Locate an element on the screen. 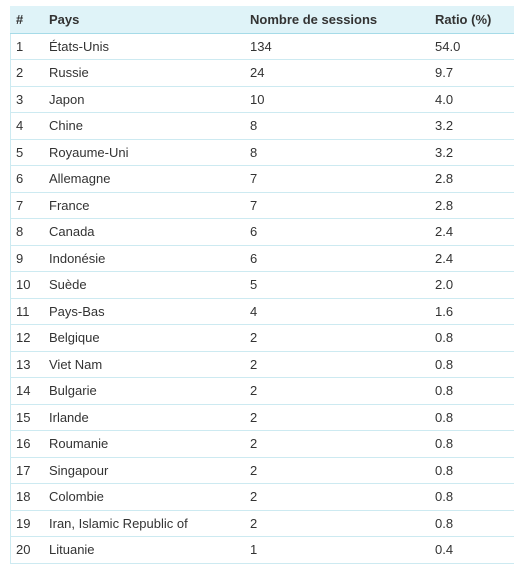 This screenshot has width=514, height=578. ratio-cell: 54.0 is located at coordinates (471, 46).